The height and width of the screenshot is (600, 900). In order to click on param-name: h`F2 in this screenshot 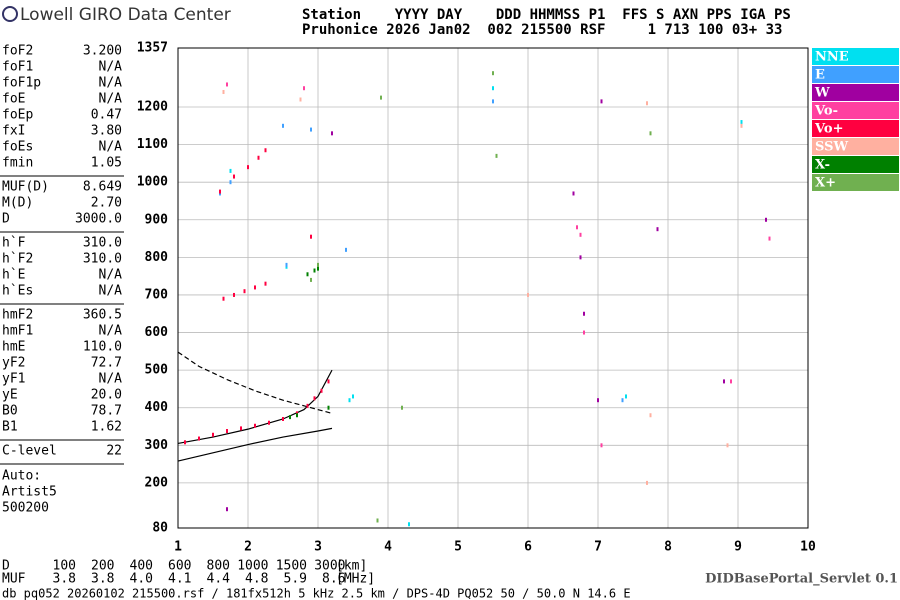, I will do `click(17, 259)`.